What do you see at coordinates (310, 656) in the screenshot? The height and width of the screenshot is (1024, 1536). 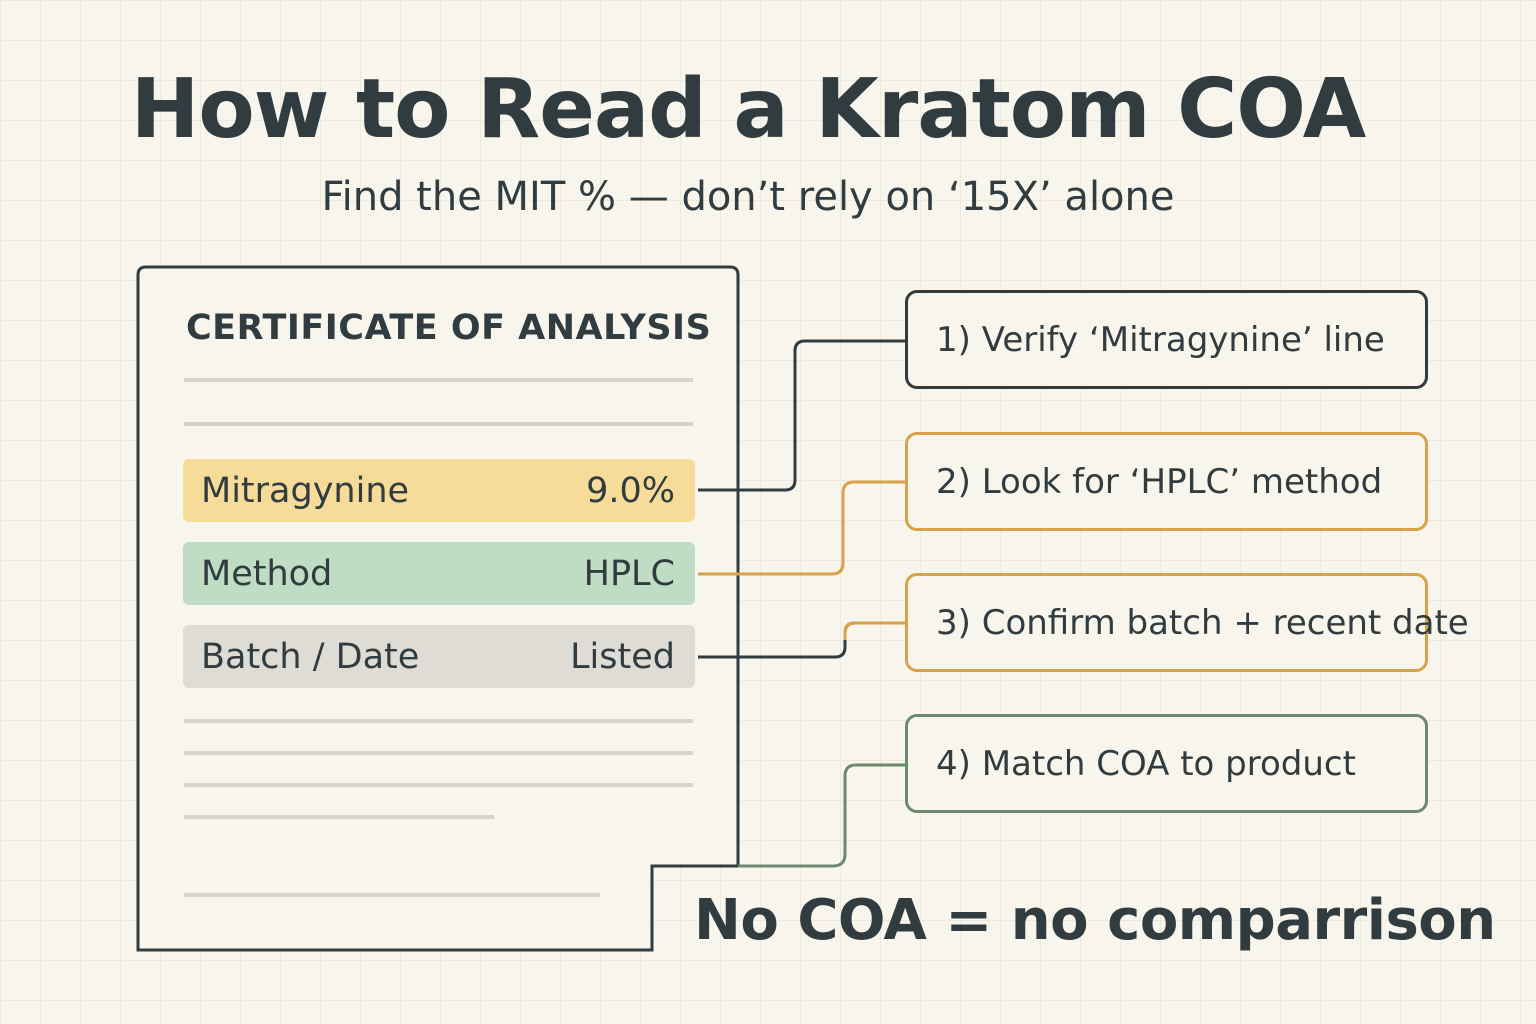 I see `row-label: Batch / Date` at bounding box center [310, 656].